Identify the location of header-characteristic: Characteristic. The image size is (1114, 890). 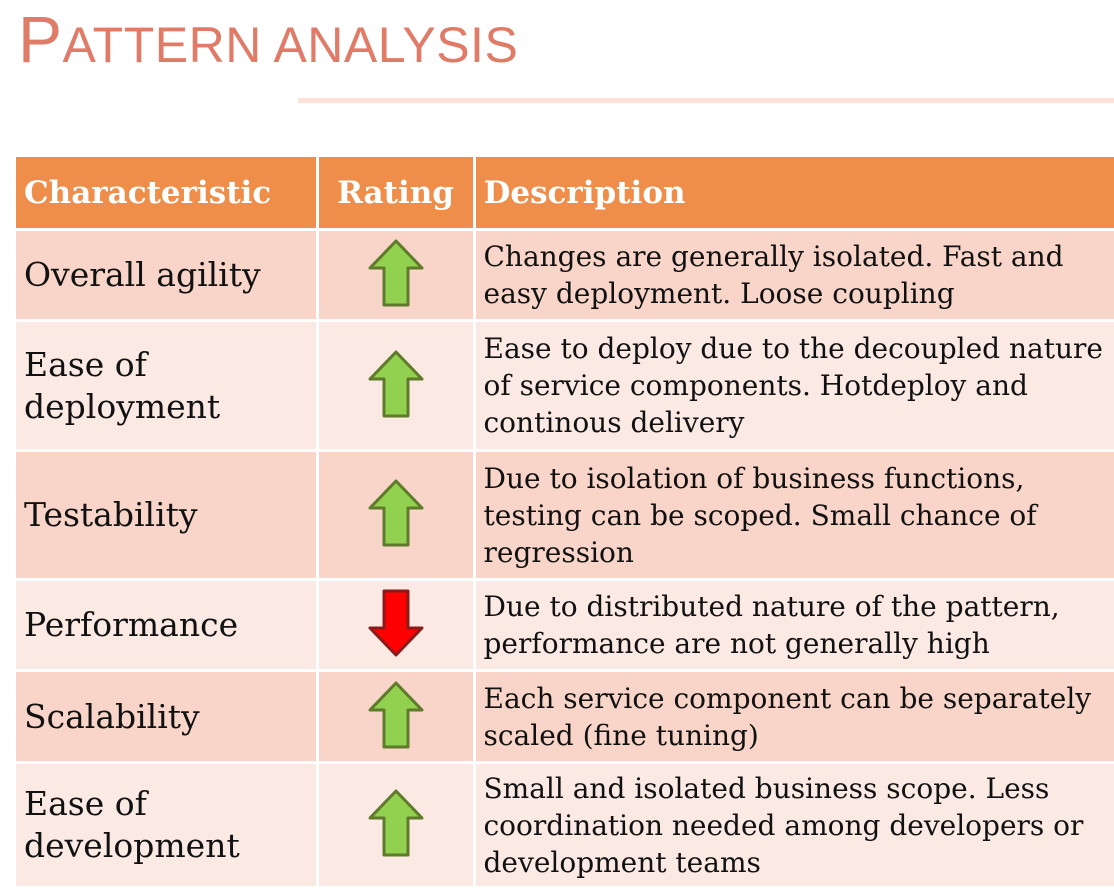
(167, 194).